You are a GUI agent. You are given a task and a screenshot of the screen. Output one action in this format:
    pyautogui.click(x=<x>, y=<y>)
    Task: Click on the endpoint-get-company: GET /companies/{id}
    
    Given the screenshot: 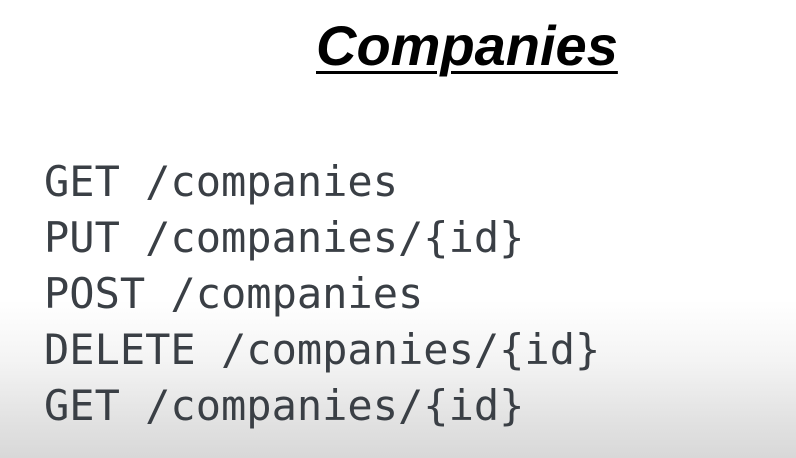 What is the action you would take?
    pyautogui.click(x=284, y=405)
    